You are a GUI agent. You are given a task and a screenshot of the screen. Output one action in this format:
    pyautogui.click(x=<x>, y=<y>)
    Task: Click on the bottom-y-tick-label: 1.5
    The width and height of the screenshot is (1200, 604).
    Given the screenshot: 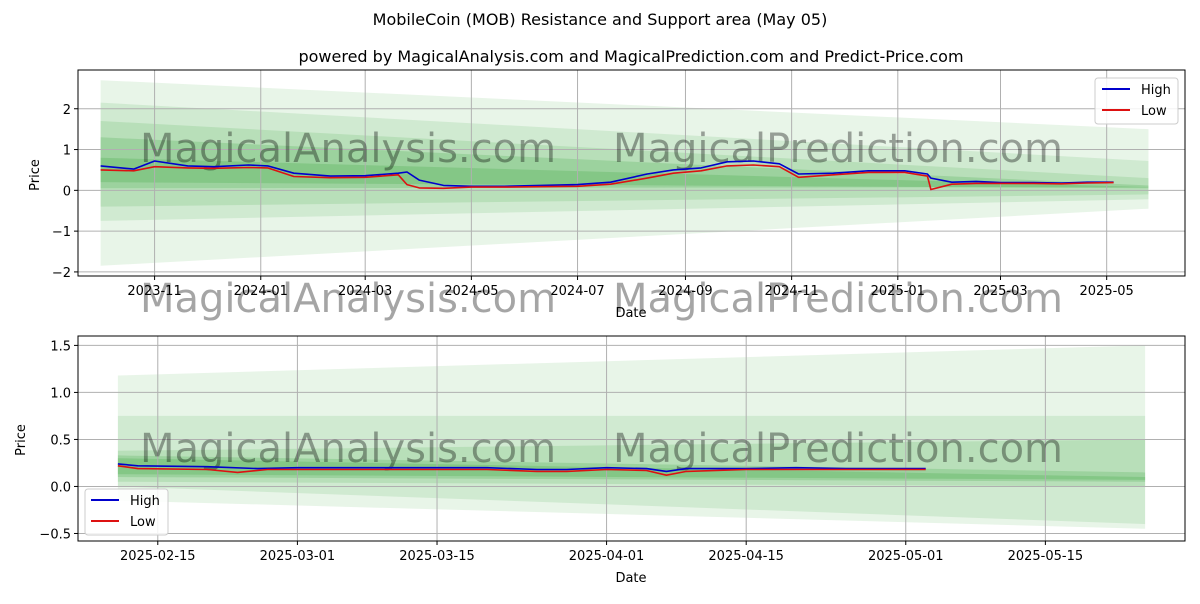 What is the action you would take?
    pyautogui.click(x=60, y=346)
    